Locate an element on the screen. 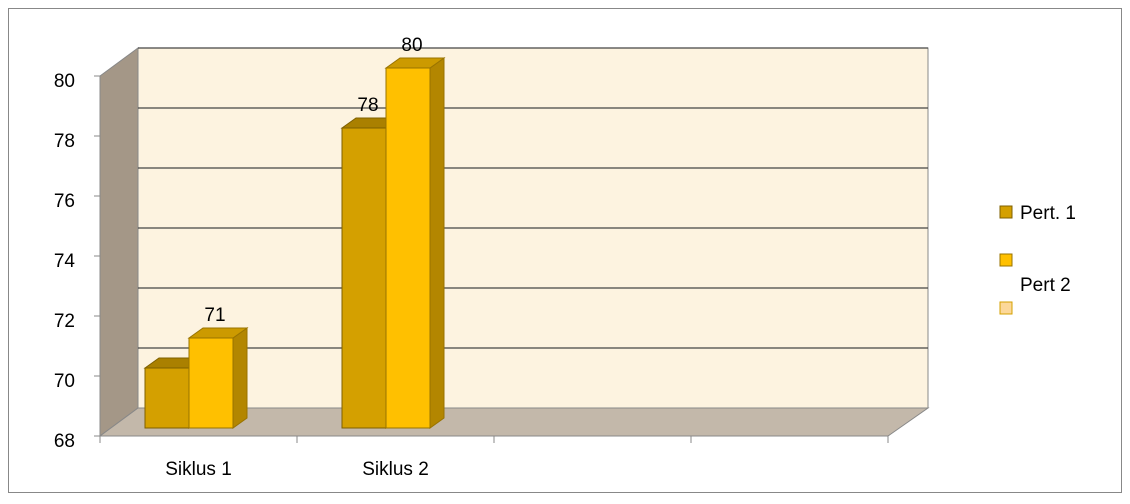  y-tick-label: 80 is located at coordinates (64, 81).